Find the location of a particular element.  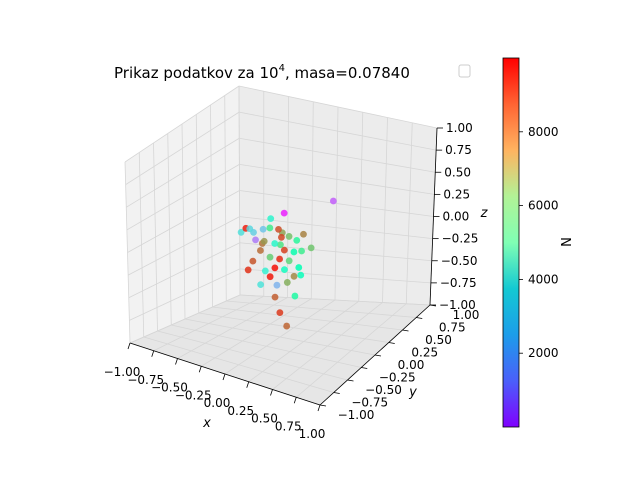

y-tick-label: 0.75 is located at coordinates (452, 328).